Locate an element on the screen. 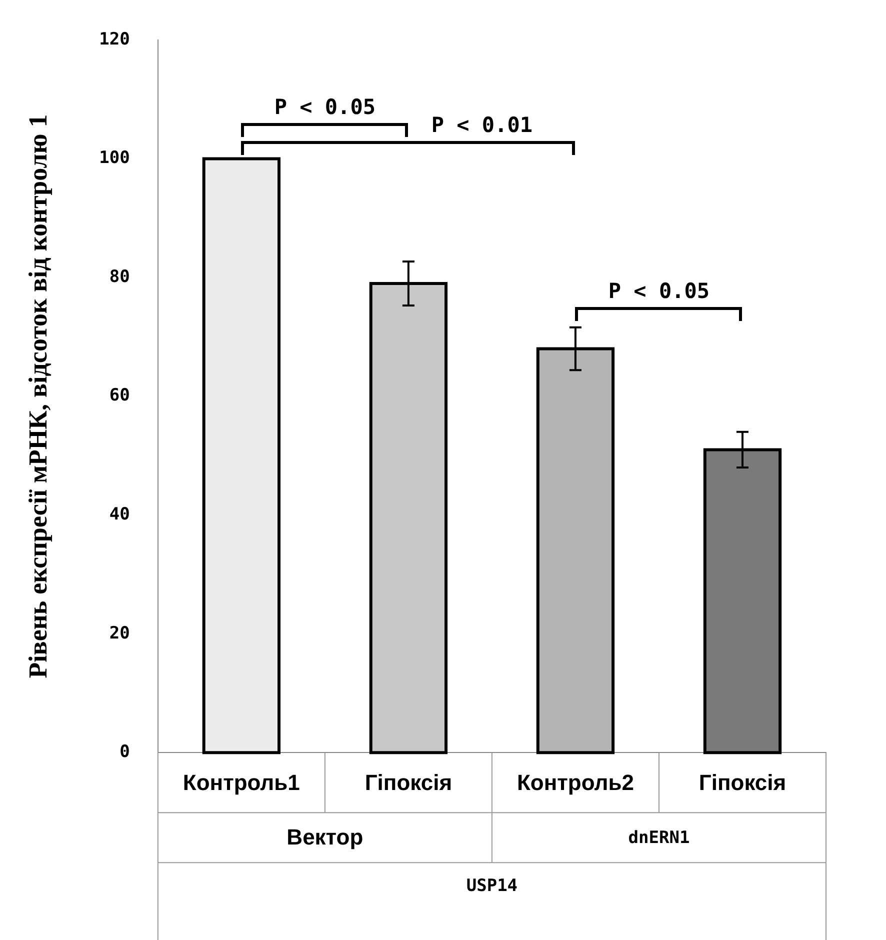  y-axis-title: Рівень експресії мРНК, відсоток від контролю 1 is located at coordinates (37, 396).